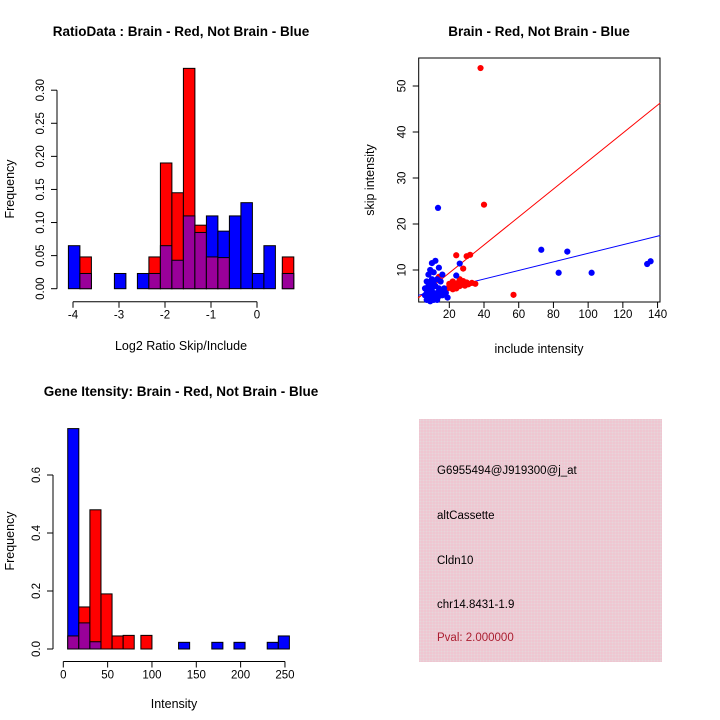  I want to click on y-tick-label: 20, so click(403, 224).